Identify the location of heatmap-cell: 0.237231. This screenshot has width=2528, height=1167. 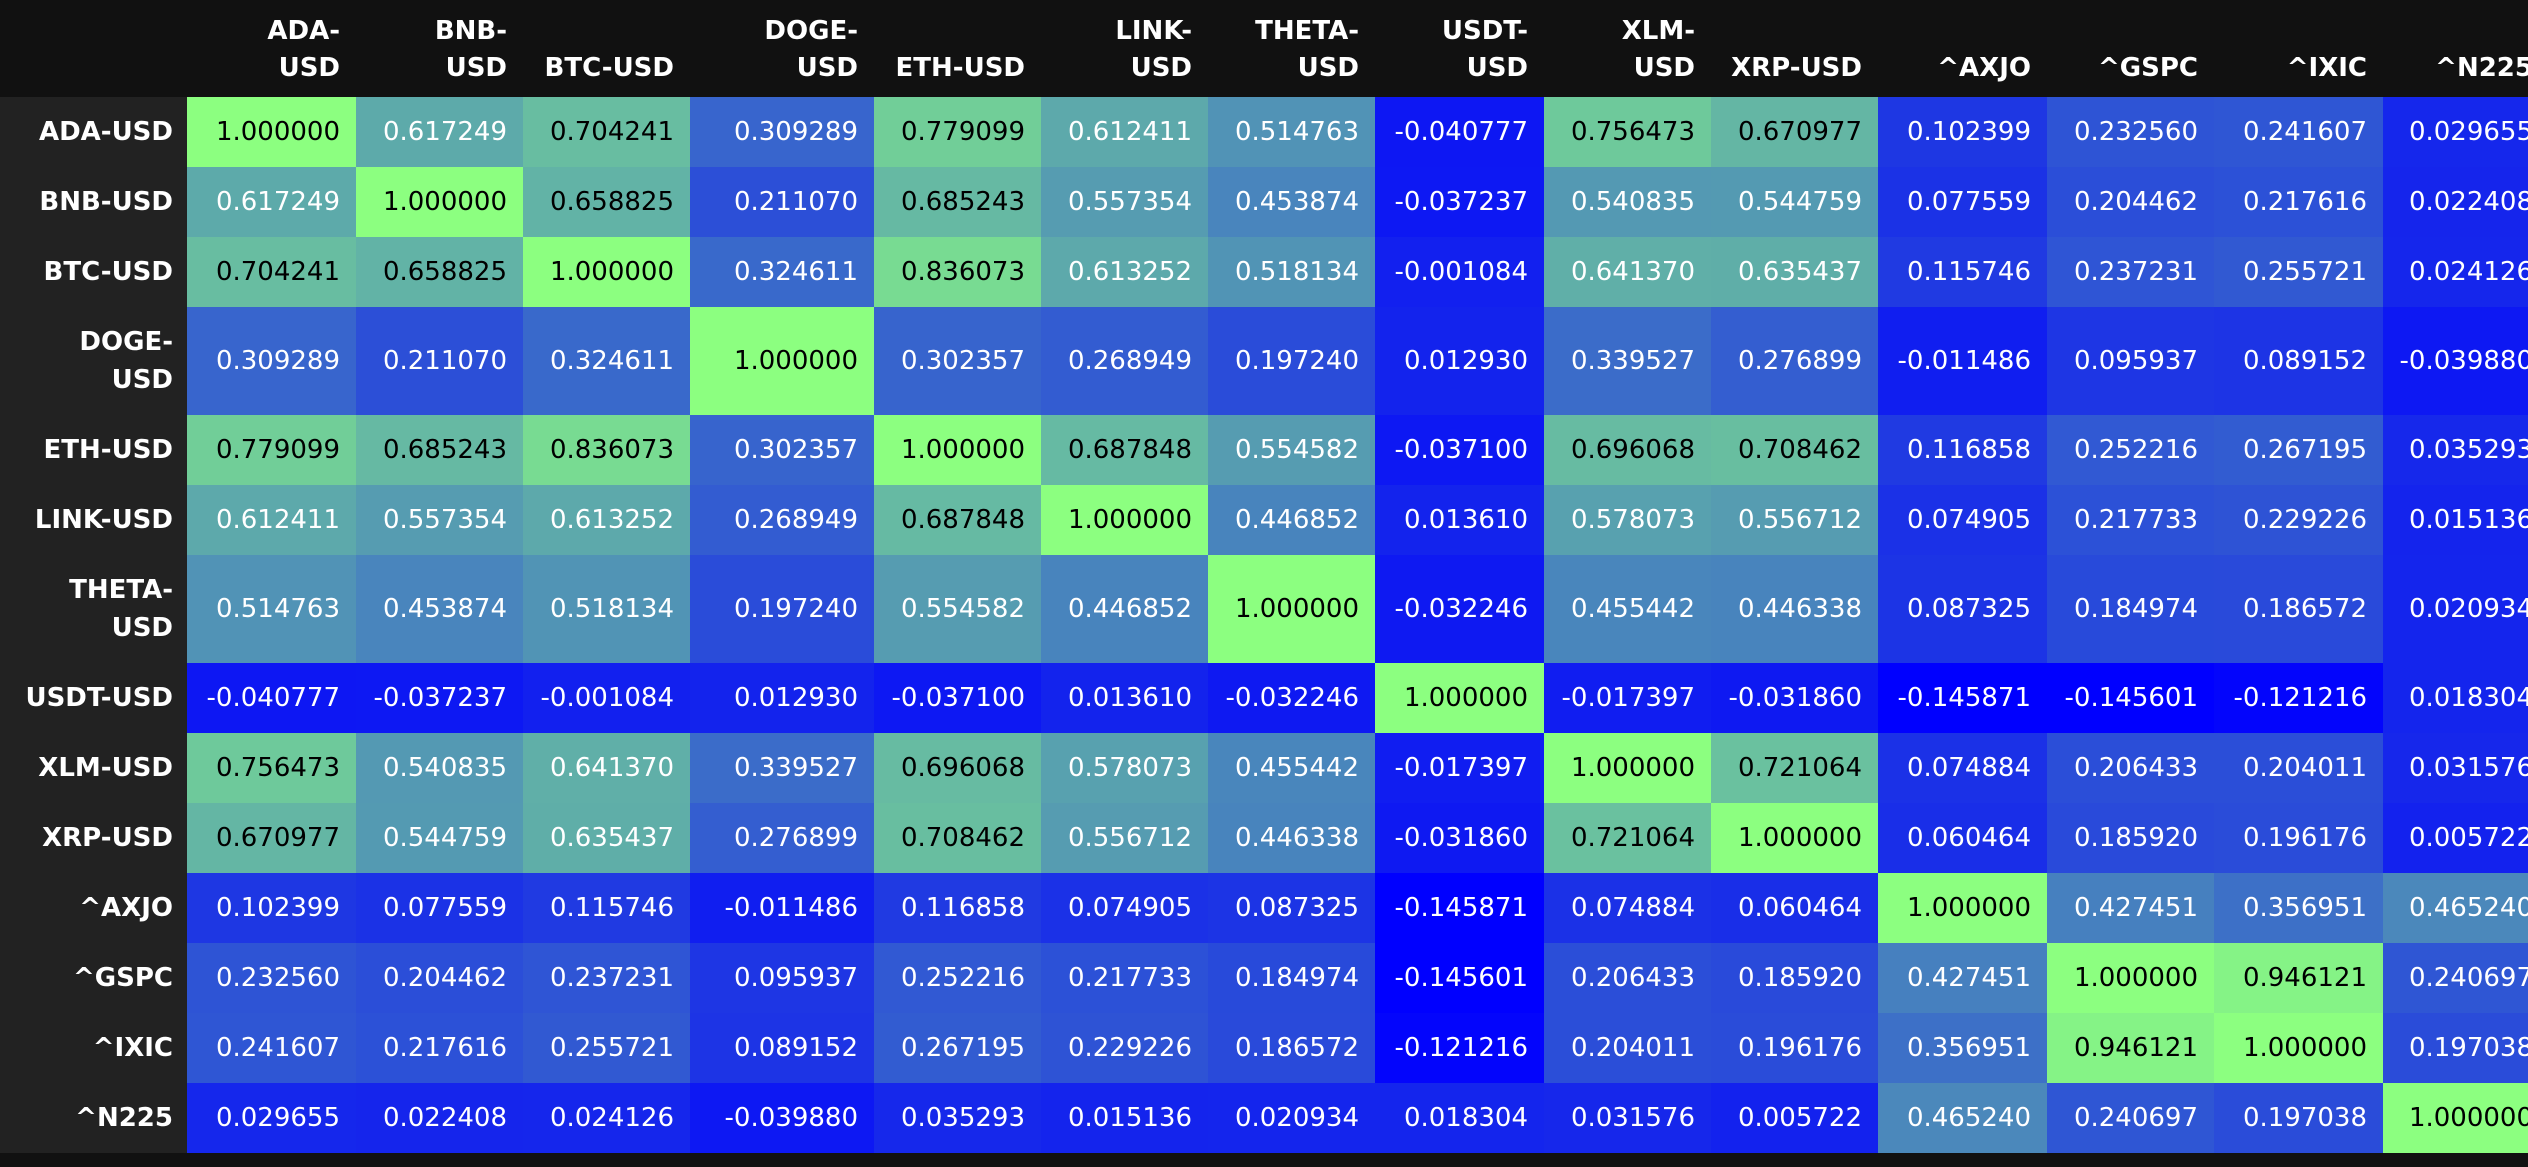
(2130, 272).